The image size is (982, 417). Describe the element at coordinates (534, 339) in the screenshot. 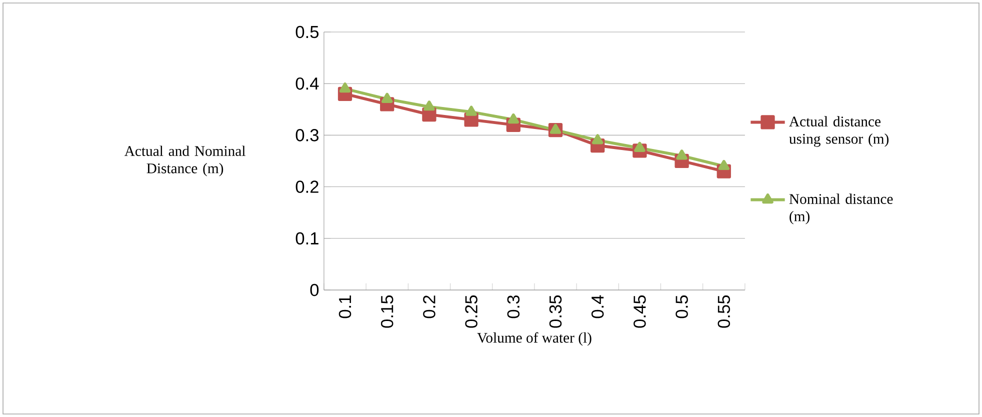

I see `x-axis-title: Volume of water (l)` at that location.